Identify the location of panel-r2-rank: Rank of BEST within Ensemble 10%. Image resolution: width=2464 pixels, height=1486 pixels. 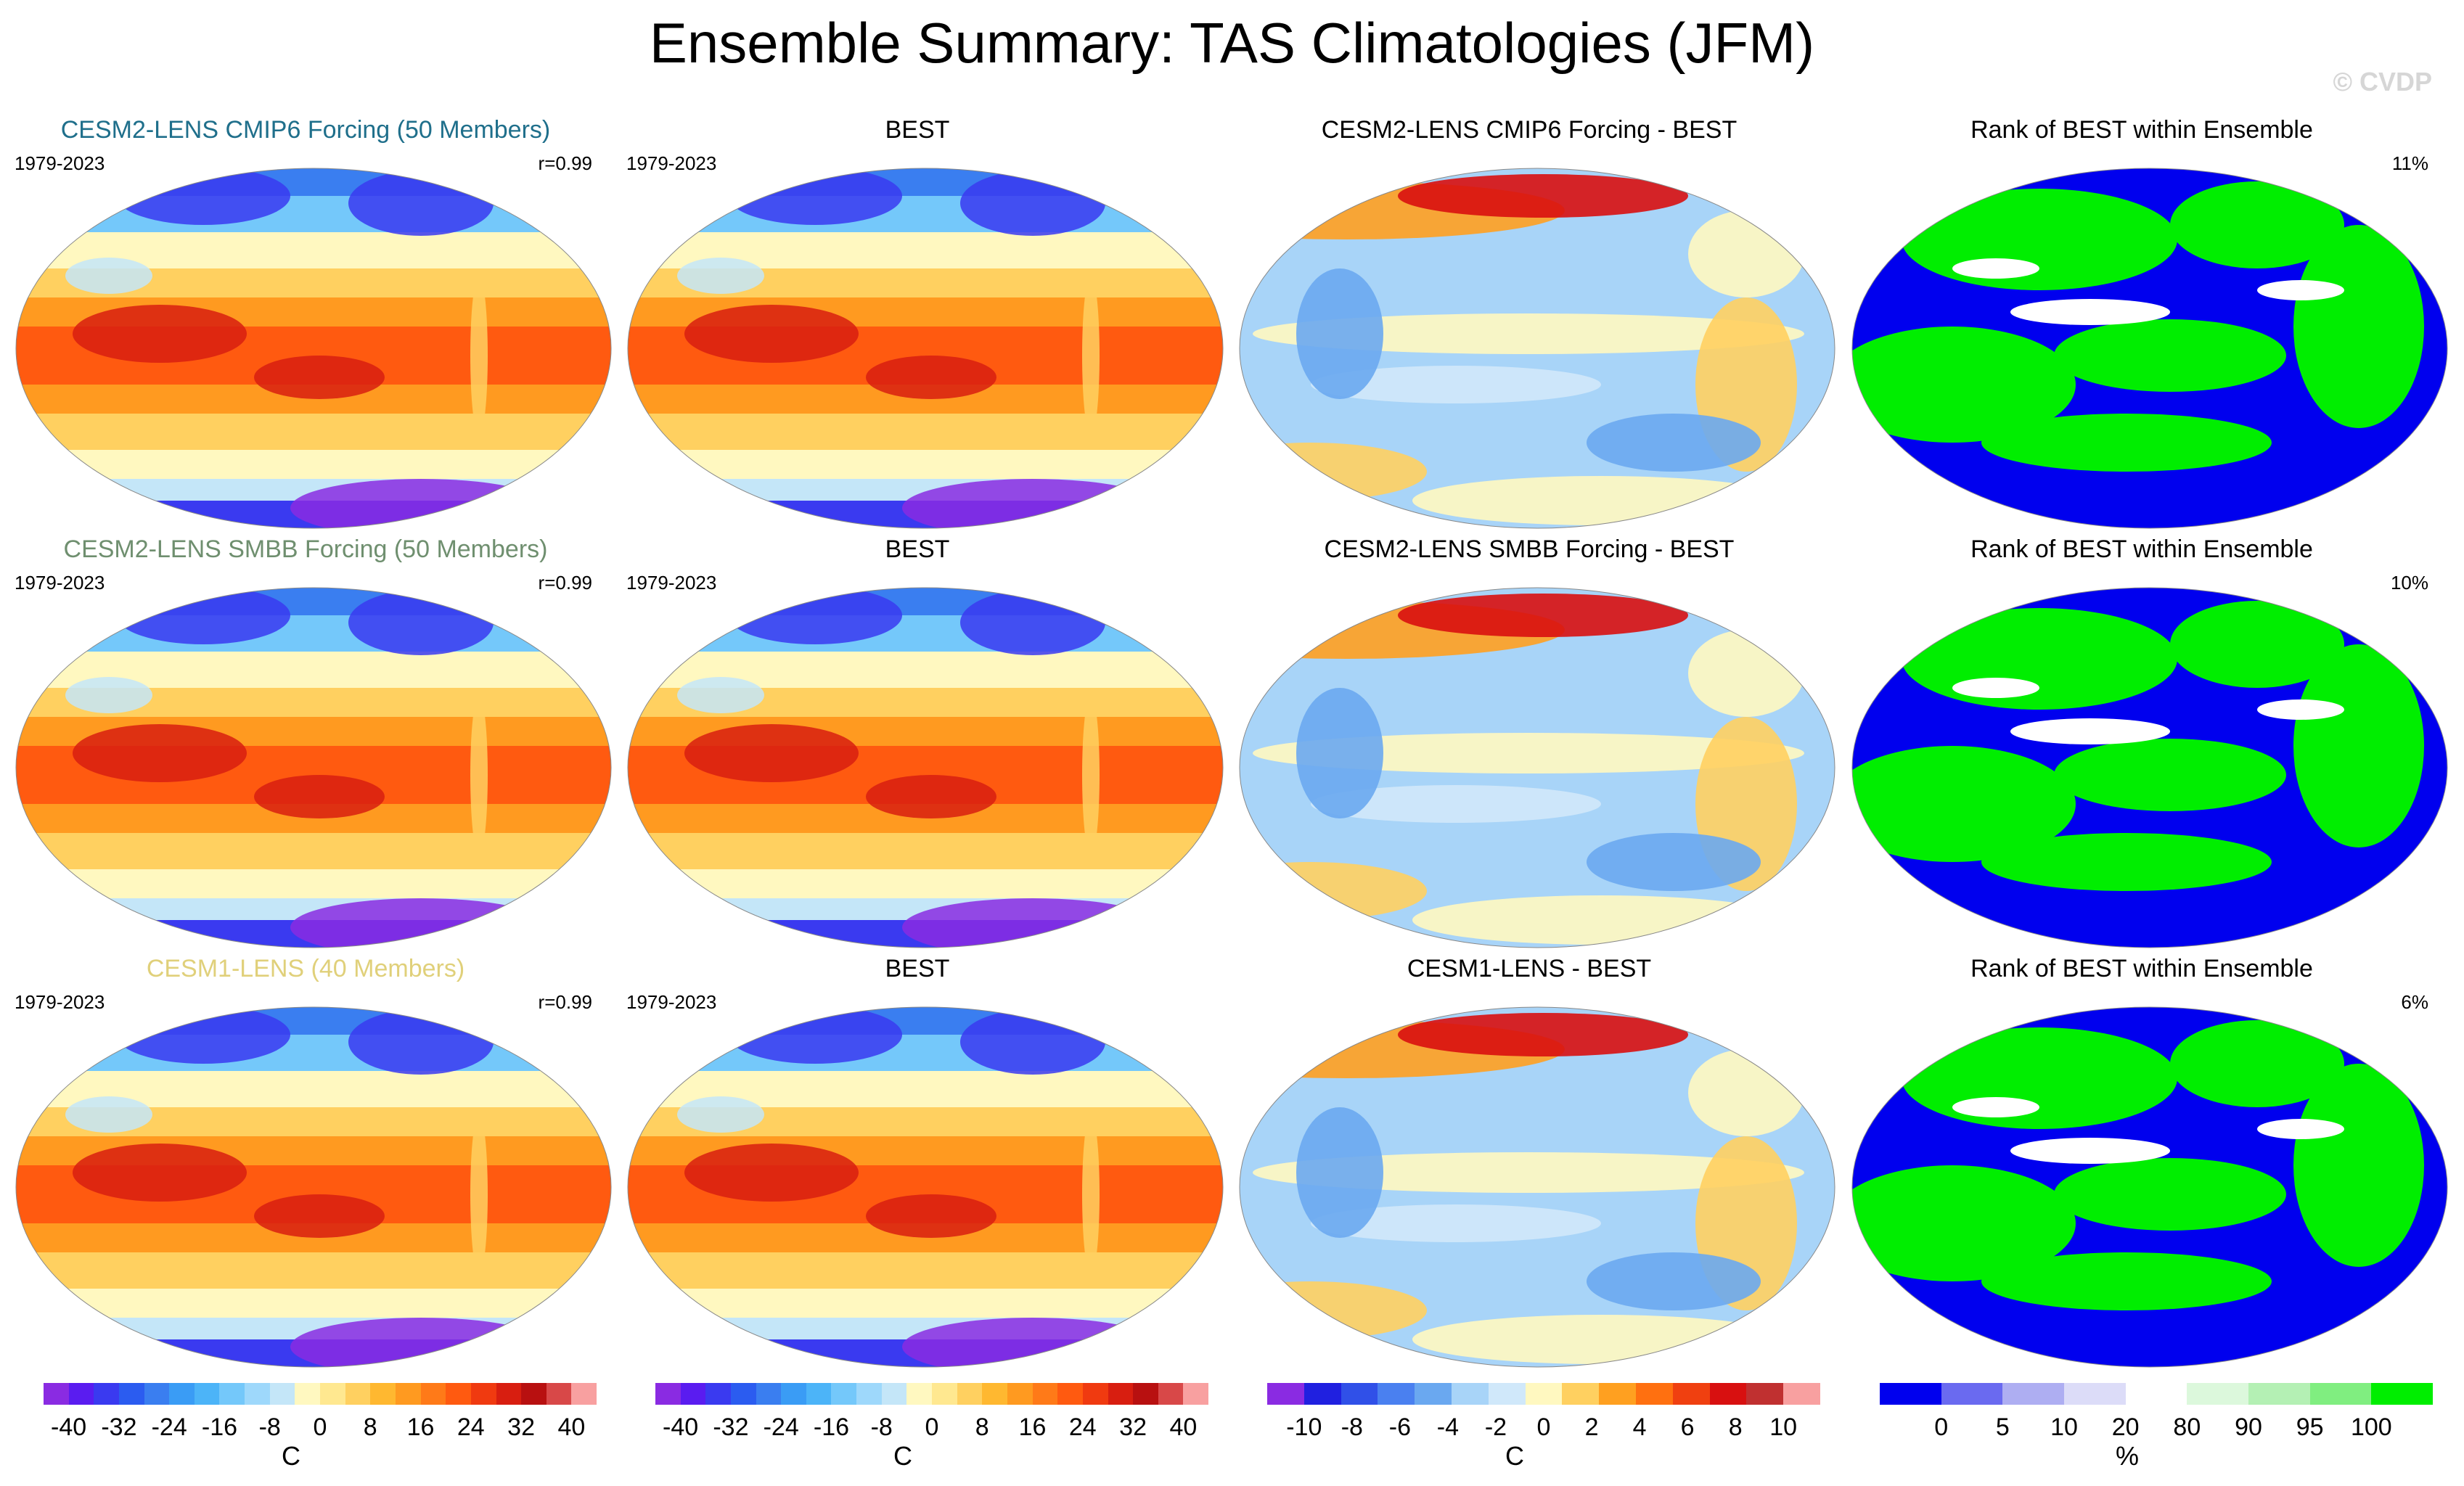
(2142, 741).